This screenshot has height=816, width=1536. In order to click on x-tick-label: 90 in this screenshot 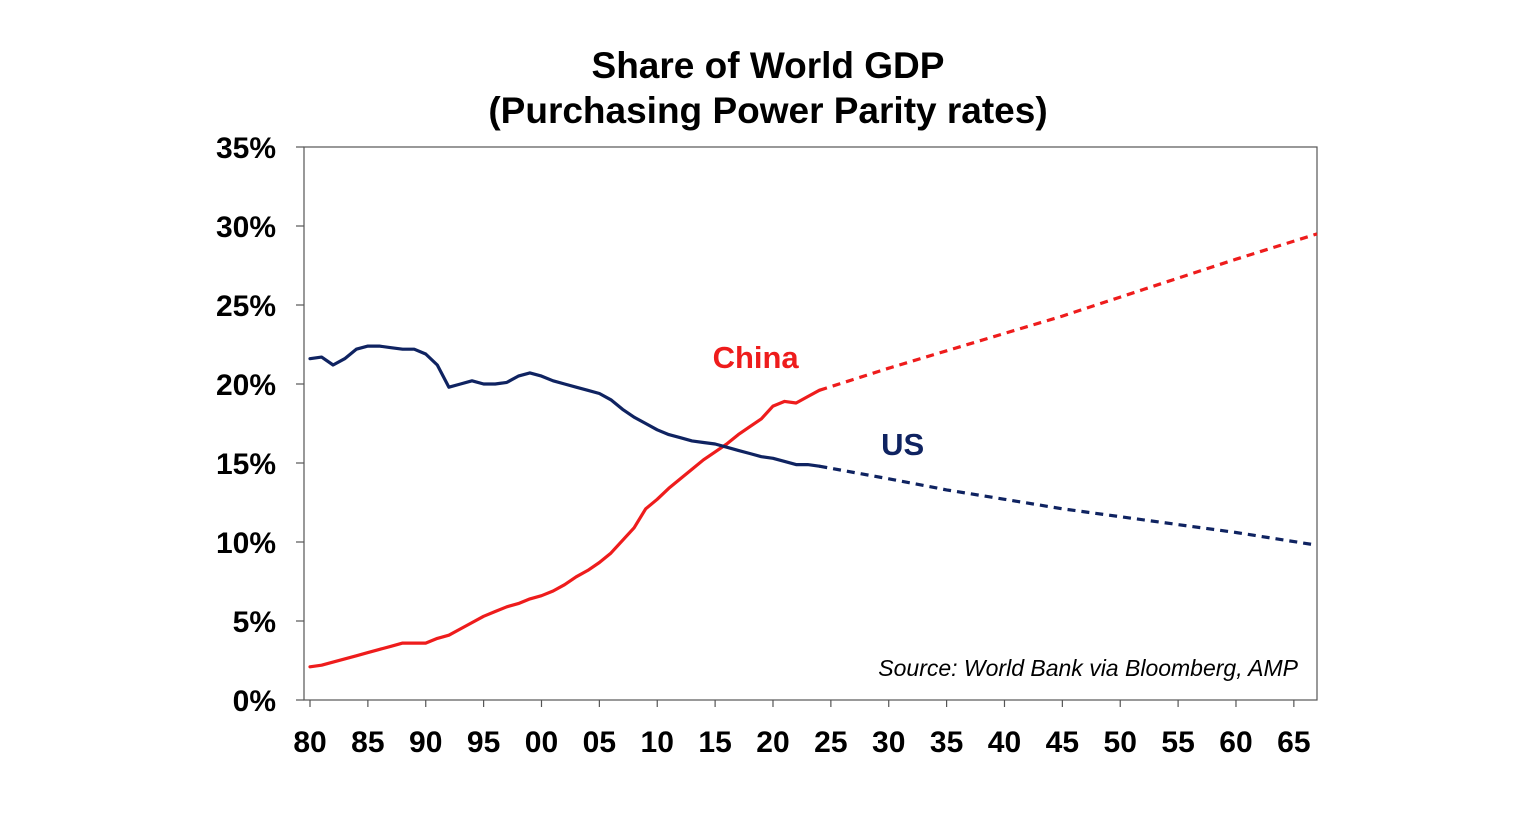, I will do `click(425, 742)`.